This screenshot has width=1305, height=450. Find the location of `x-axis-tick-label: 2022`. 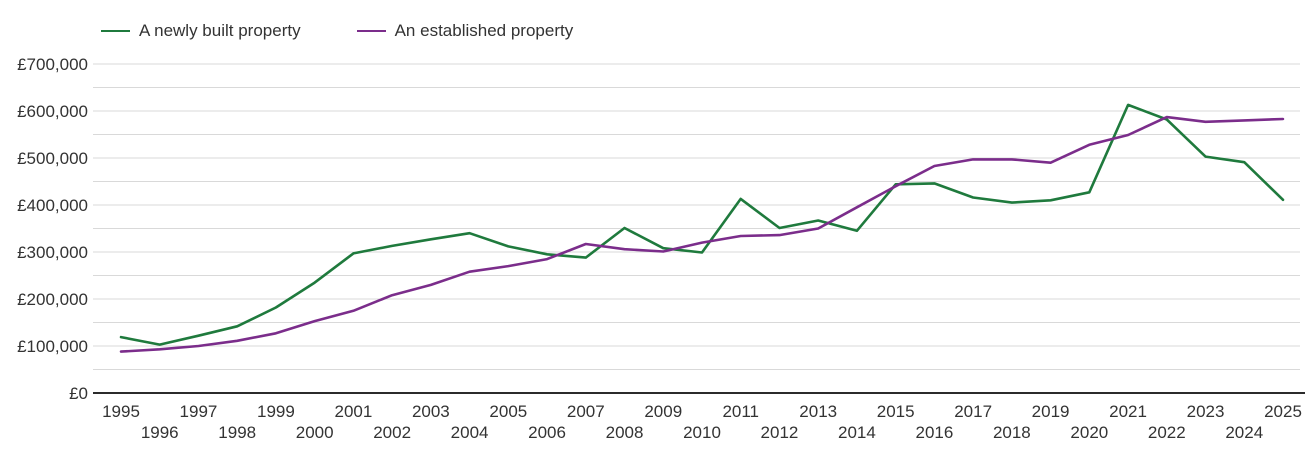

x-axis-tick-label: 2022 is located at coordinates (1167, 432).